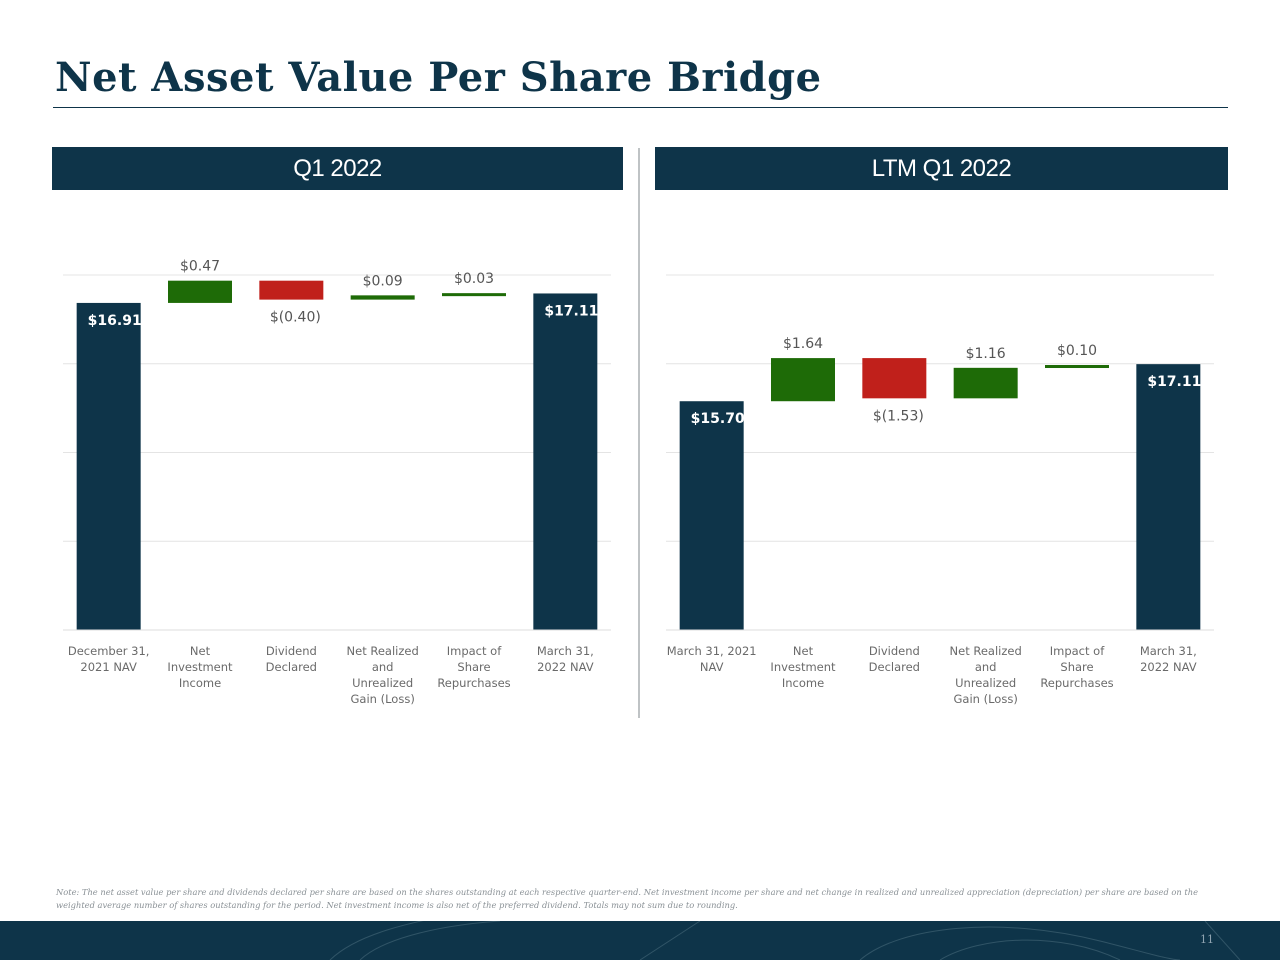  Describe the element at coordinates (438, 77) in the screenshot. I see `page-title: Net Asset Value Per Share Bridge` at that location.